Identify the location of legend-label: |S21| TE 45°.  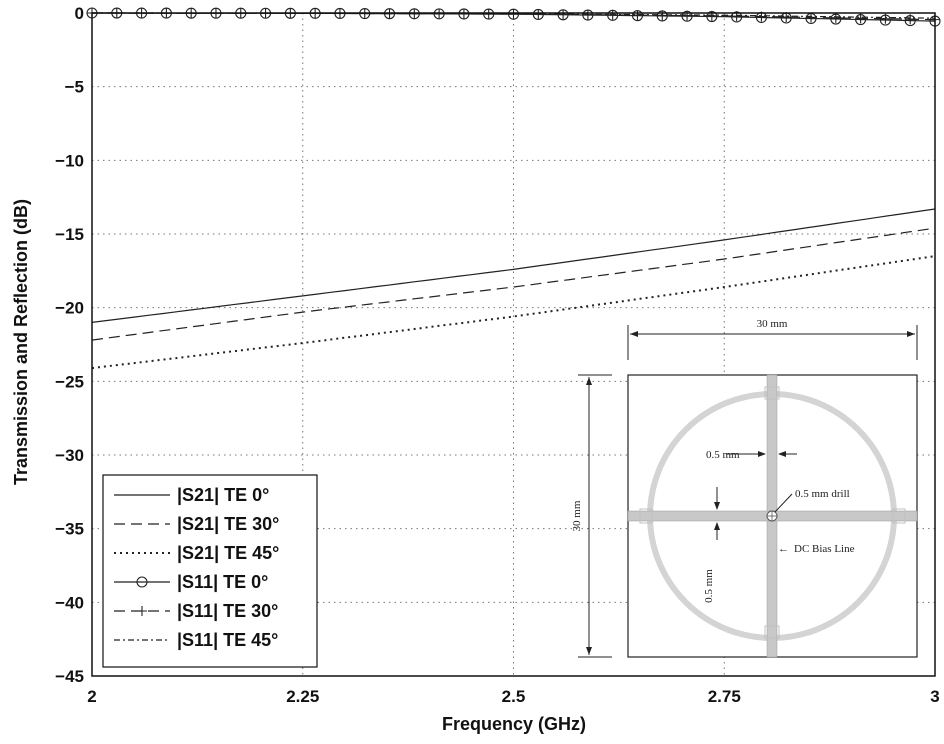
(228, 553).